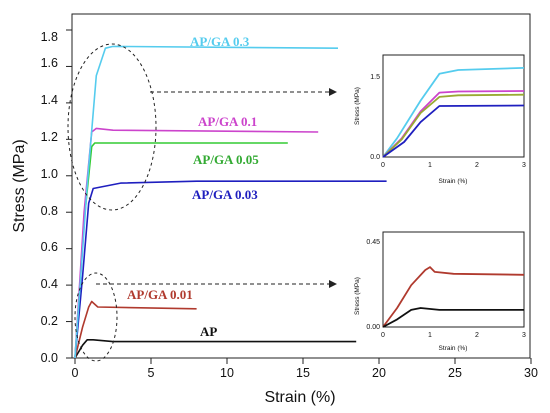 This screenshot has height=413, width=550. What do you see at coordinates (49, 100) in the screenshot?
I see `main-y-tick-label: 1.4` at bounding box center [49, 100].